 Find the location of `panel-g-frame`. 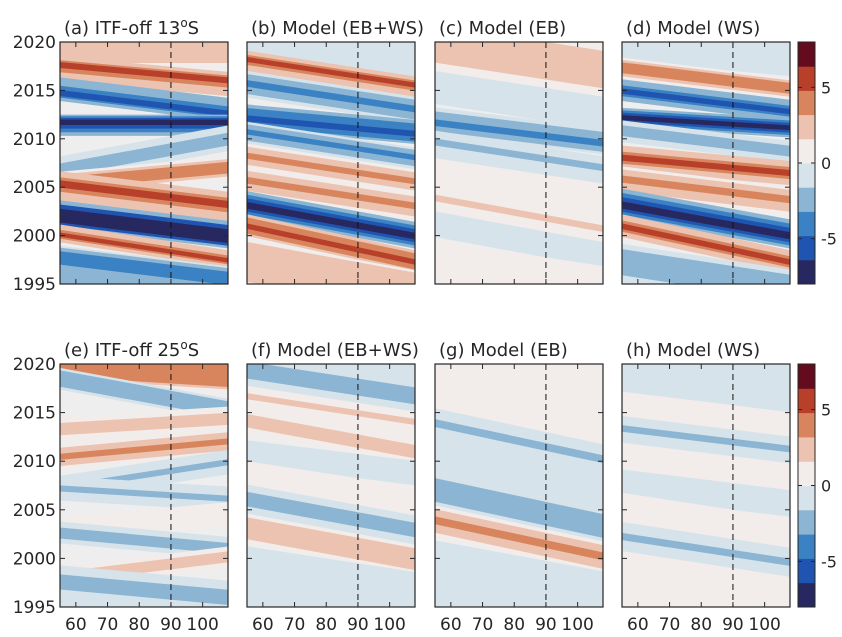

panel-g-frame is located at coordinates (519, 485).